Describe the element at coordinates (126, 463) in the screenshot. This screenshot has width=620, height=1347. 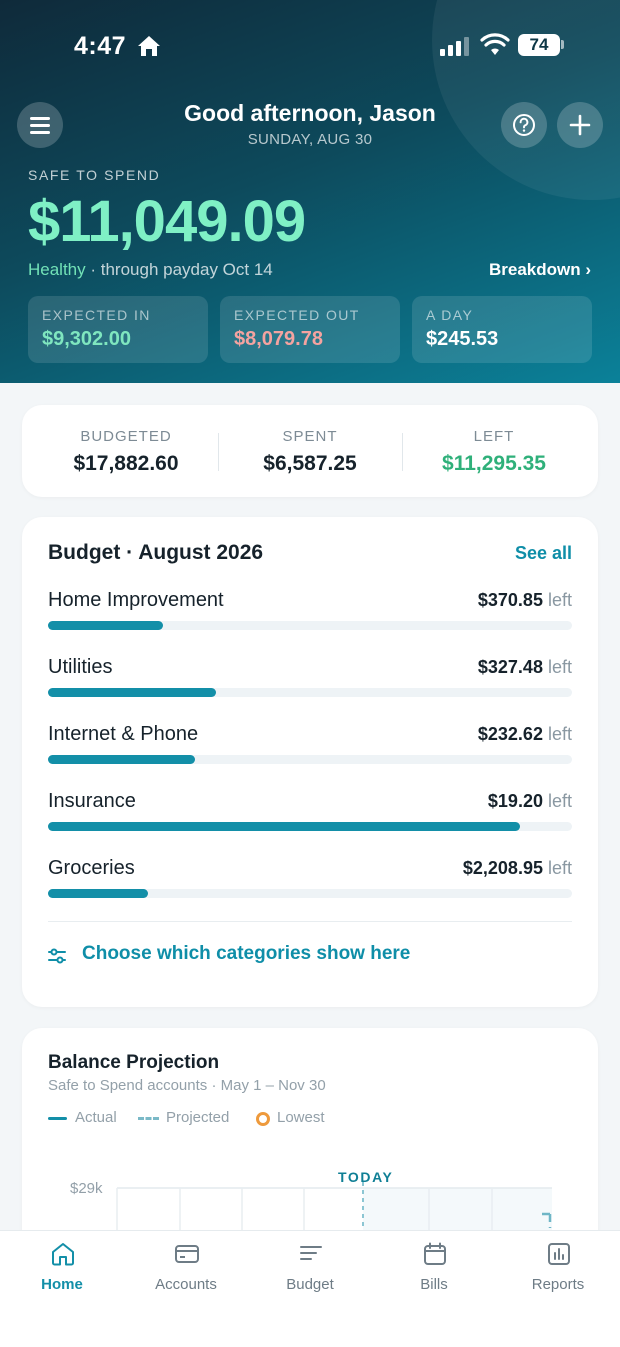
I see `budgeted-value: $17,882.60` at that location.